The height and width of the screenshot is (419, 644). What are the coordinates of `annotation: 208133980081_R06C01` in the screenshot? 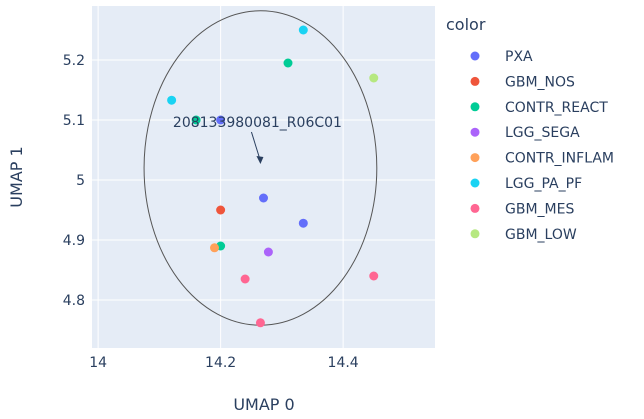 It's located at (257, 139).